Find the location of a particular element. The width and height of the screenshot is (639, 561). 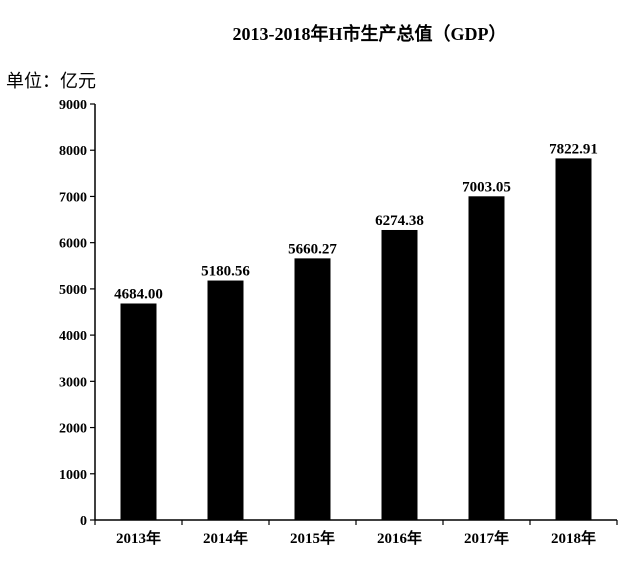

unit-label: 单位：亿元 is located at coordinates (51, 81).